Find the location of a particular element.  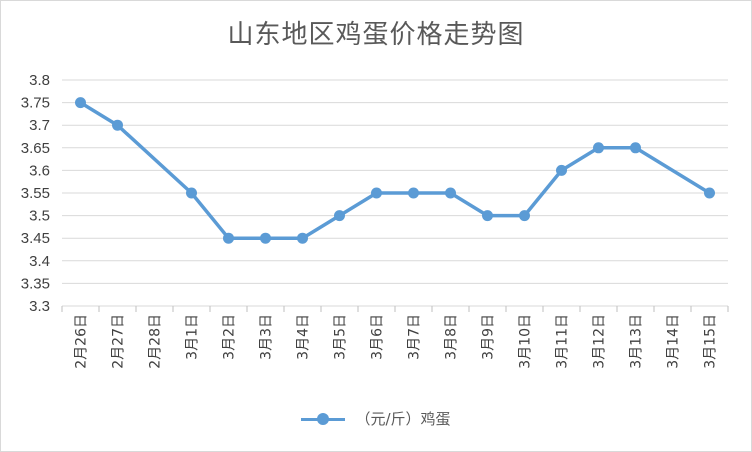

legend-label: （元/斤）鸡蛋 is located at coordinates (403, 419).